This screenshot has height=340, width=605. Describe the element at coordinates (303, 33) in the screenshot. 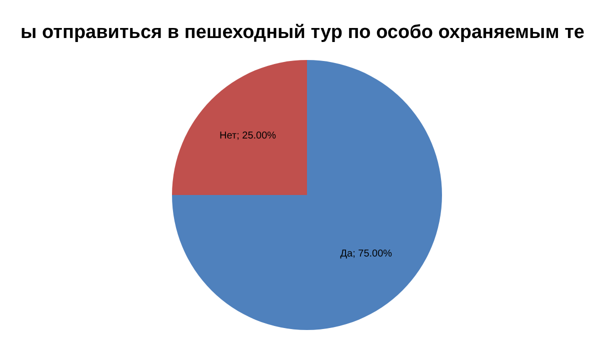

I see `chart-title: ы отправиться в пешеходный тур по особо охраняемым те` at that location.